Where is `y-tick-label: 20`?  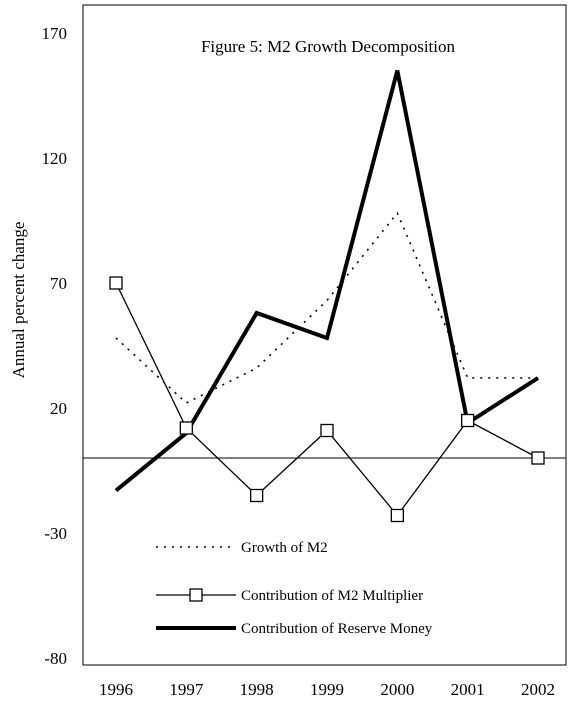
y-tick-label: 20 is located at coordinates (58, 408).